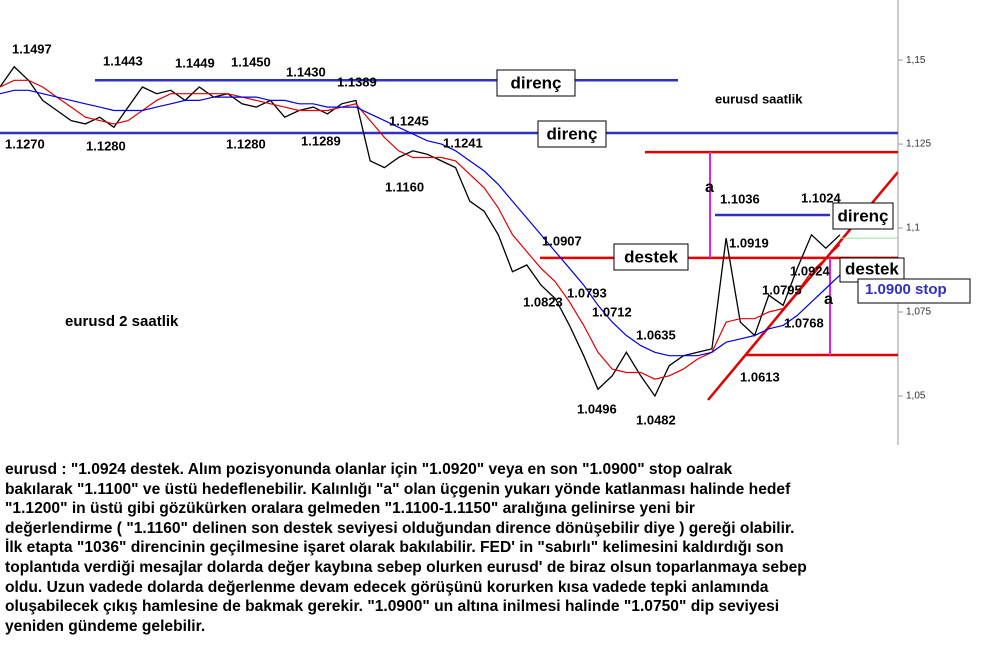 The width and height of the screenshot is (1000, 672). What do you see at coordinates (562, 240) in the screenshot?
I see `price-label: 1.0907` at bounding box center [562, 240].